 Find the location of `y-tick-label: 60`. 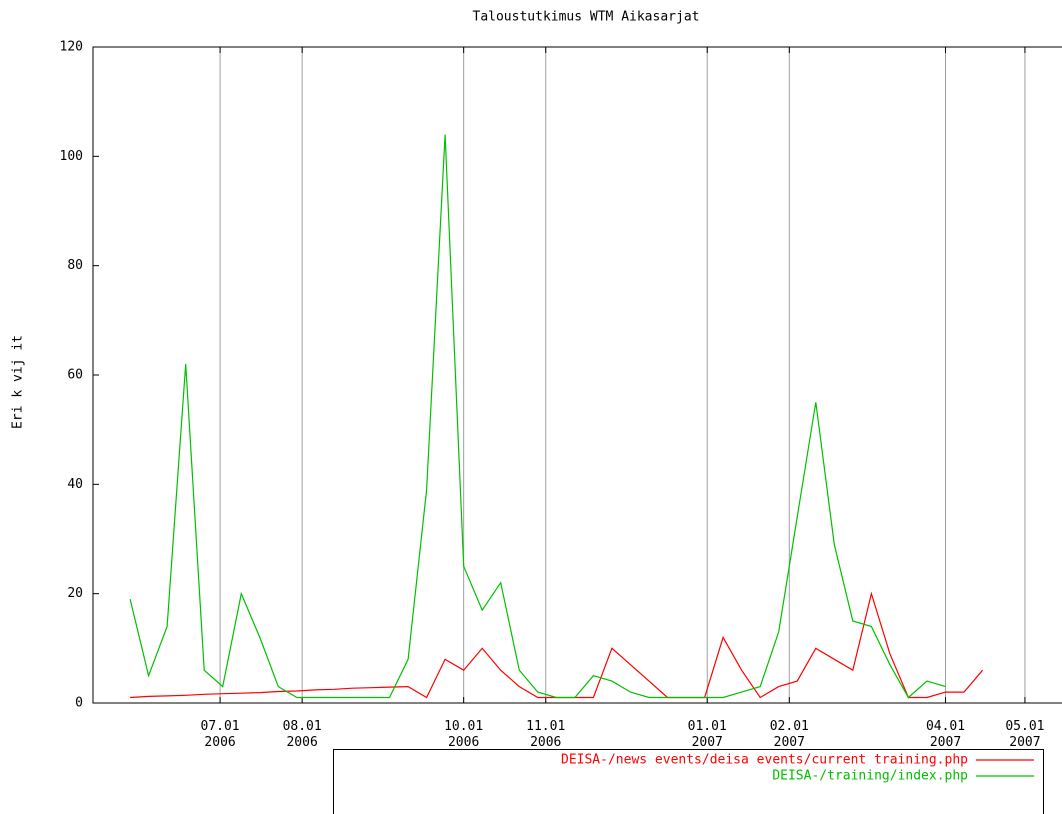

y-tick-label: 60 is located at coordinates (75, 375).